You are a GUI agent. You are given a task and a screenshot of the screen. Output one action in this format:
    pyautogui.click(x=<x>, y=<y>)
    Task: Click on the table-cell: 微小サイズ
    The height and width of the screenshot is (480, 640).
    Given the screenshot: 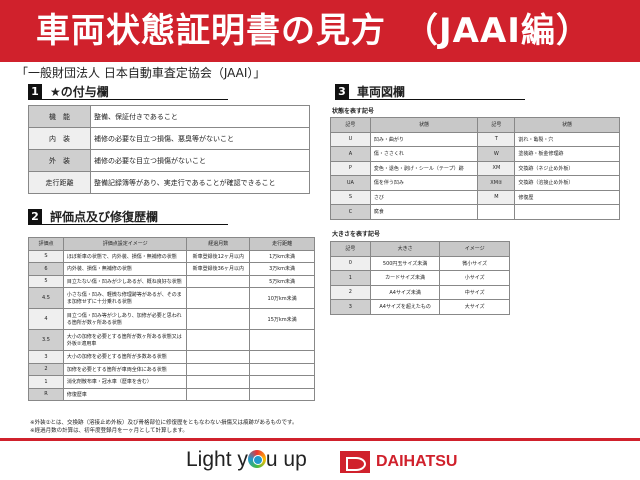 What is the action you would take?
    pyautogui.click(x=474, y=263)
    